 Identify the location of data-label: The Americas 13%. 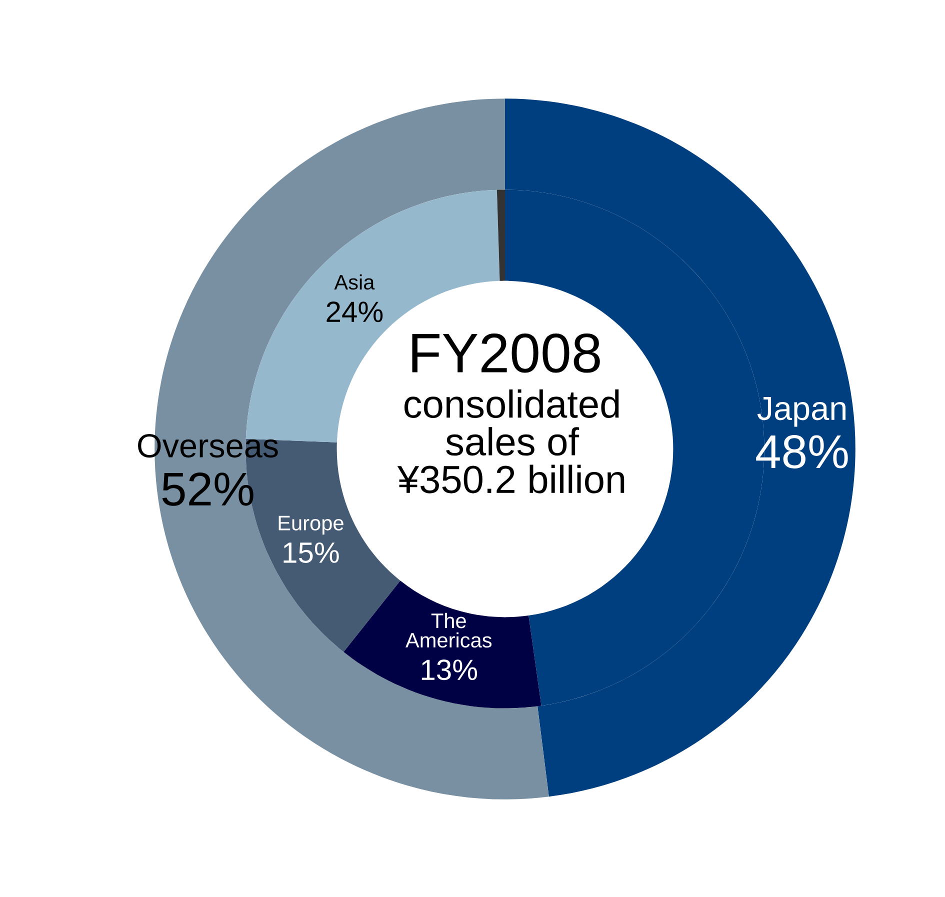
(449, 646).